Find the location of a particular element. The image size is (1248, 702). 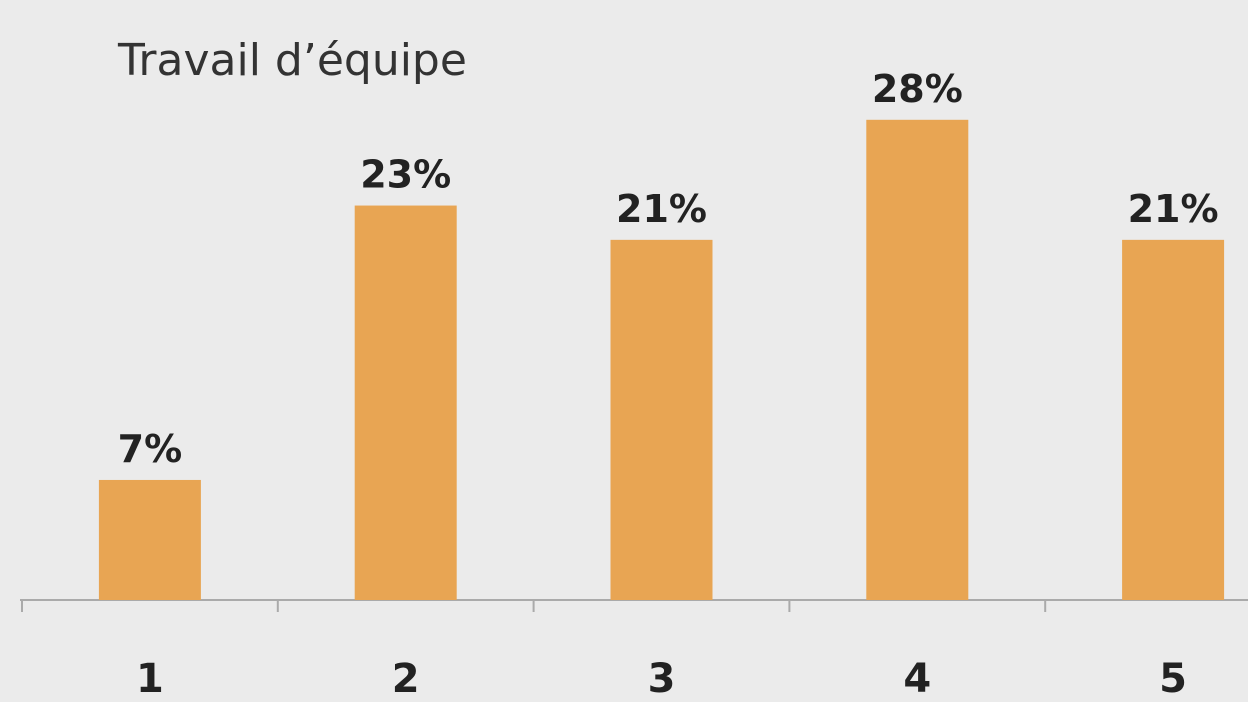

x-tick-label: 5 is located at coordinates (1173, 679).